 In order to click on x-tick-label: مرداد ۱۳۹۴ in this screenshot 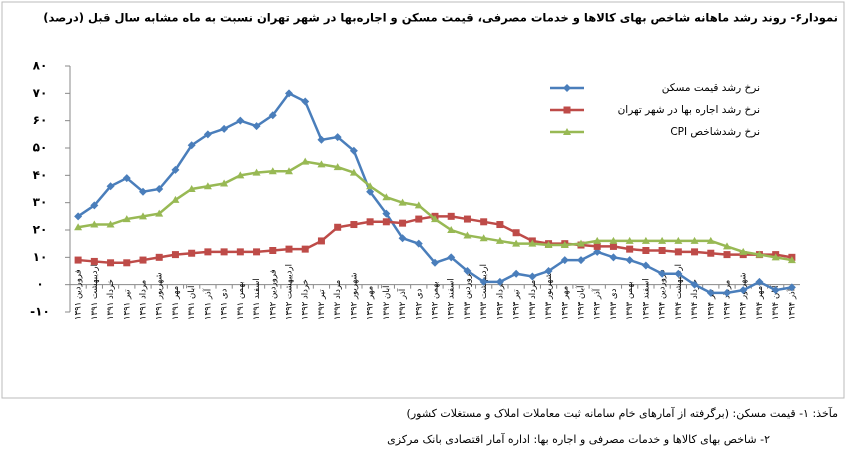, I will do `click(728, 300)`.